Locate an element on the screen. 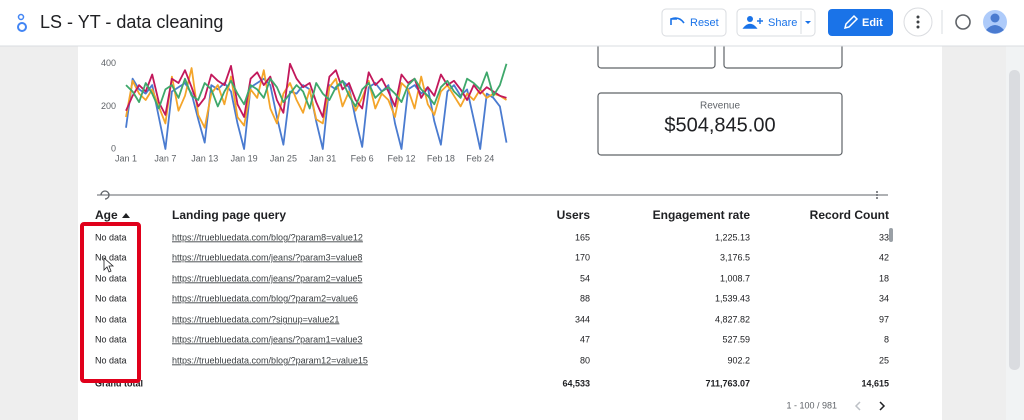  column-header: Landing page query is located at coordinates (229, 215).